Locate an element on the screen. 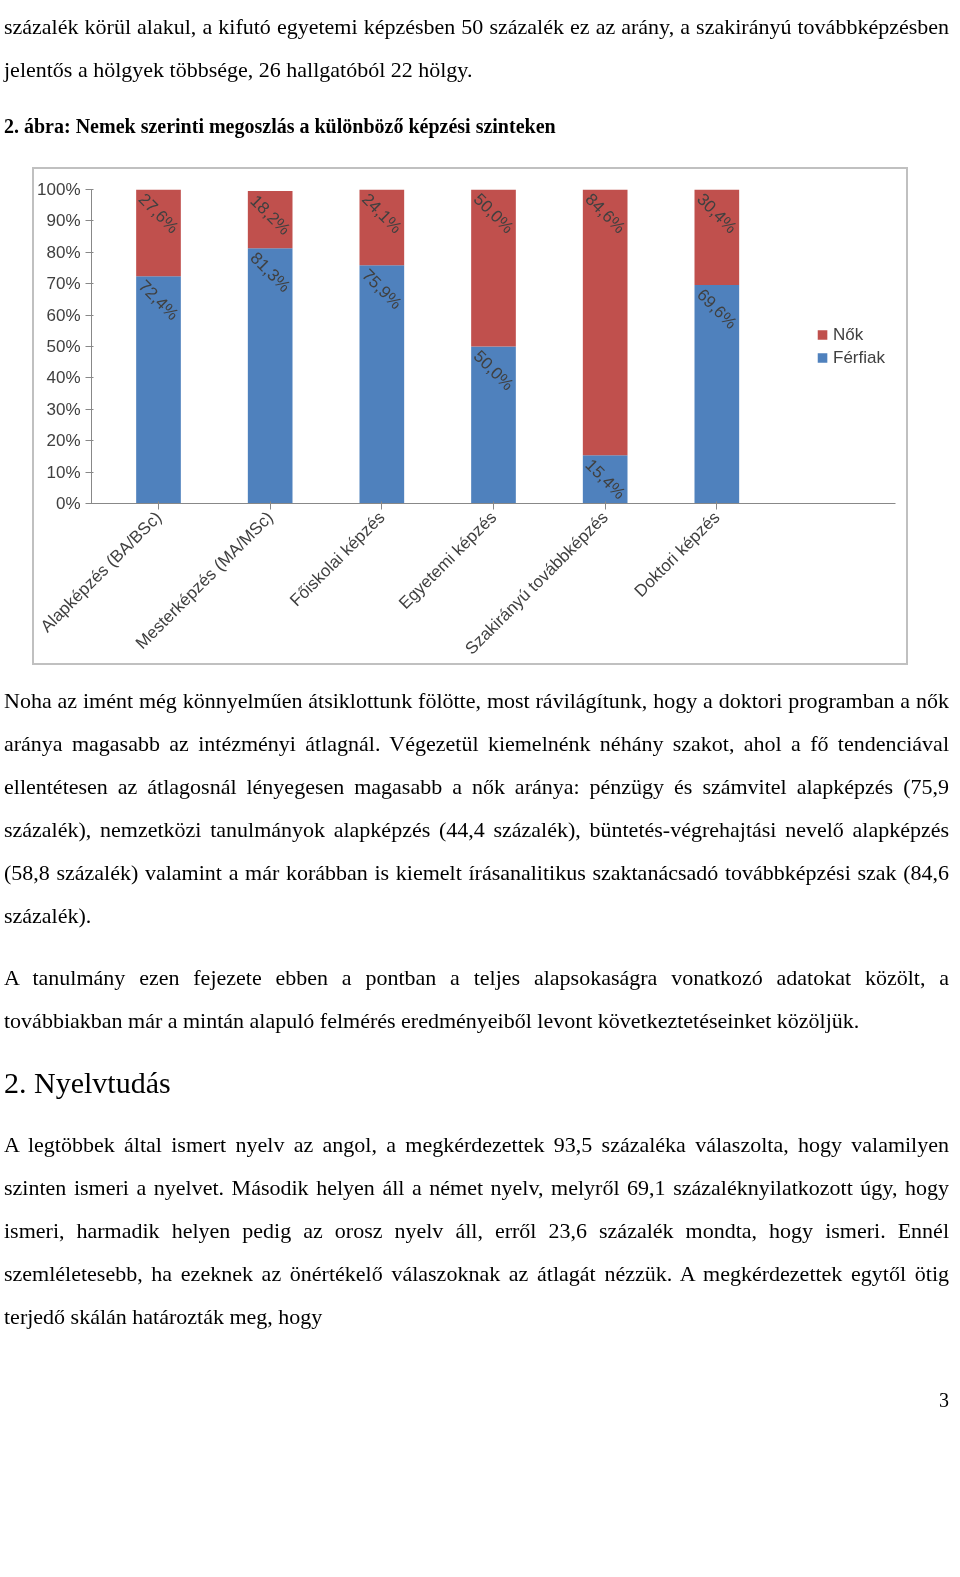  y-tick-label: 50% is located at coordinates (63, 346).